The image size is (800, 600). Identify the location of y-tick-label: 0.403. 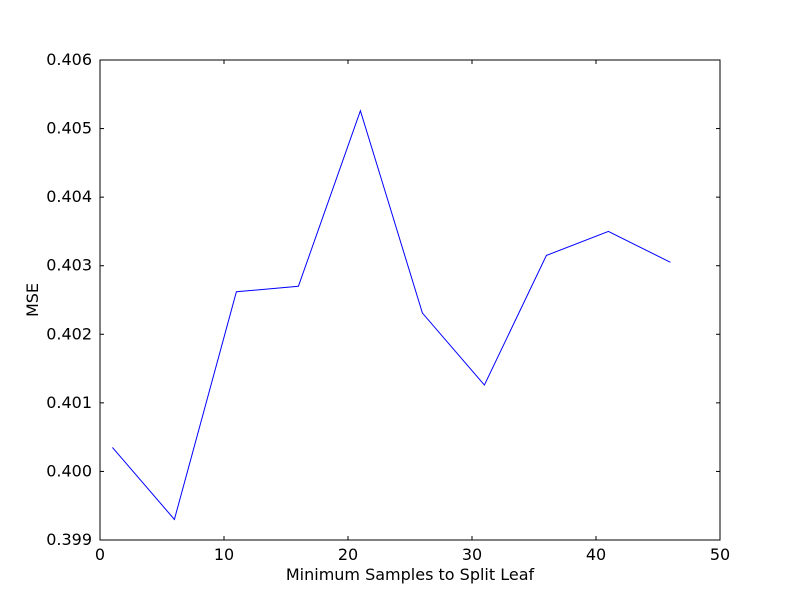
(69, 265).